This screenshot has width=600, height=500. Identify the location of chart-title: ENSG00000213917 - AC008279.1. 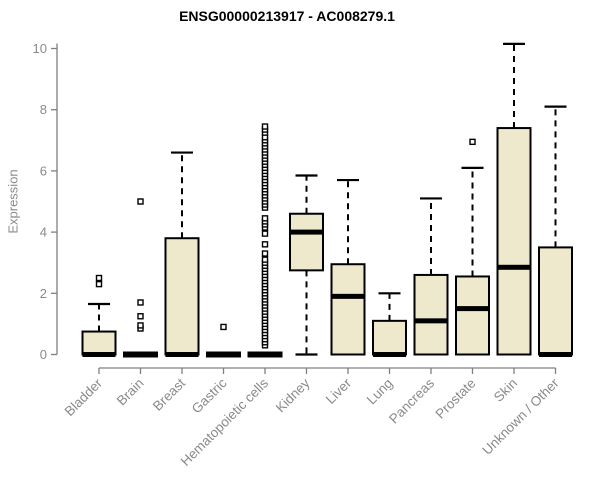
(287, 16).